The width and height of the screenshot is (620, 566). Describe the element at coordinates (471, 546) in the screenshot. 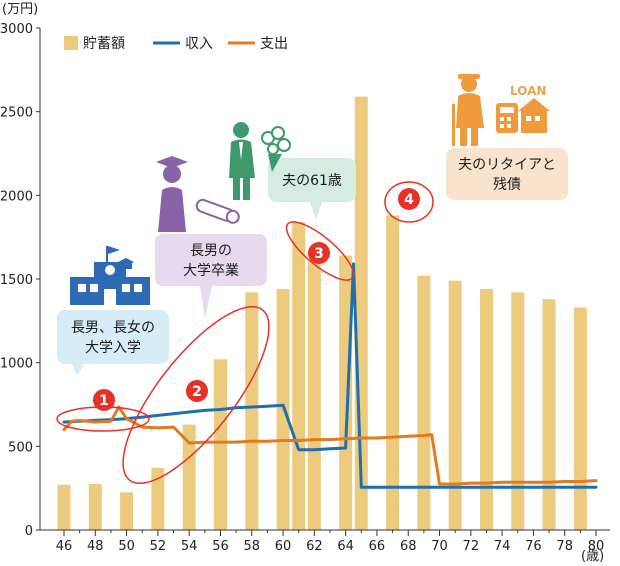

I see `x-tick-label: 72` at that location.